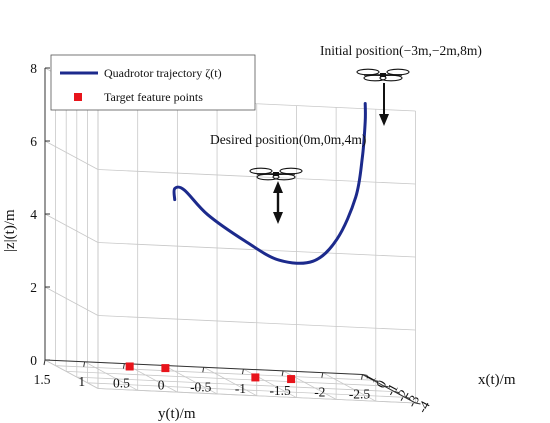  Describe the element at coordinates (269, 183) in the screenshot. I see `quadrotor-trajectory-line` at that location.